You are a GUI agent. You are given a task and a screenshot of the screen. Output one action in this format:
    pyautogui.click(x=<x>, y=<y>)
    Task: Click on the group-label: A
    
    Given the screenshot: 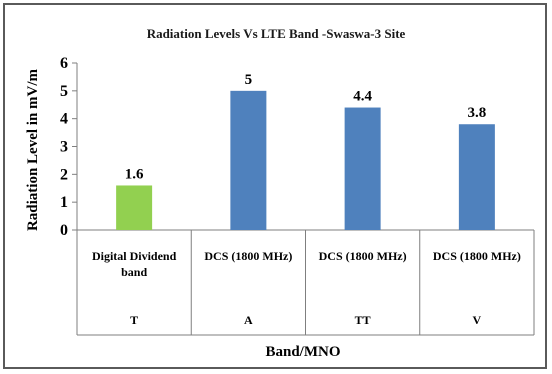 What is the action you would take?
    pyautogui.click(x=248, y=320)
    